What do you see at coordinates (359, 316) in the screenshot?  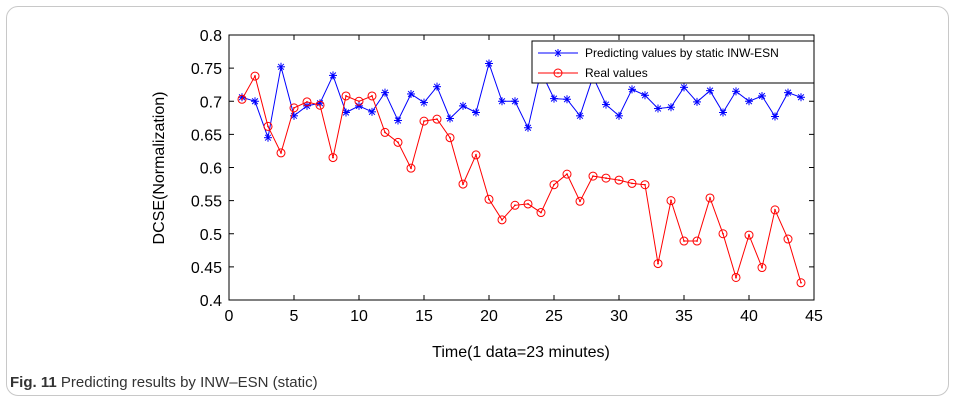 I see `x-tick-label: 10` at bounding box center [359, 316].